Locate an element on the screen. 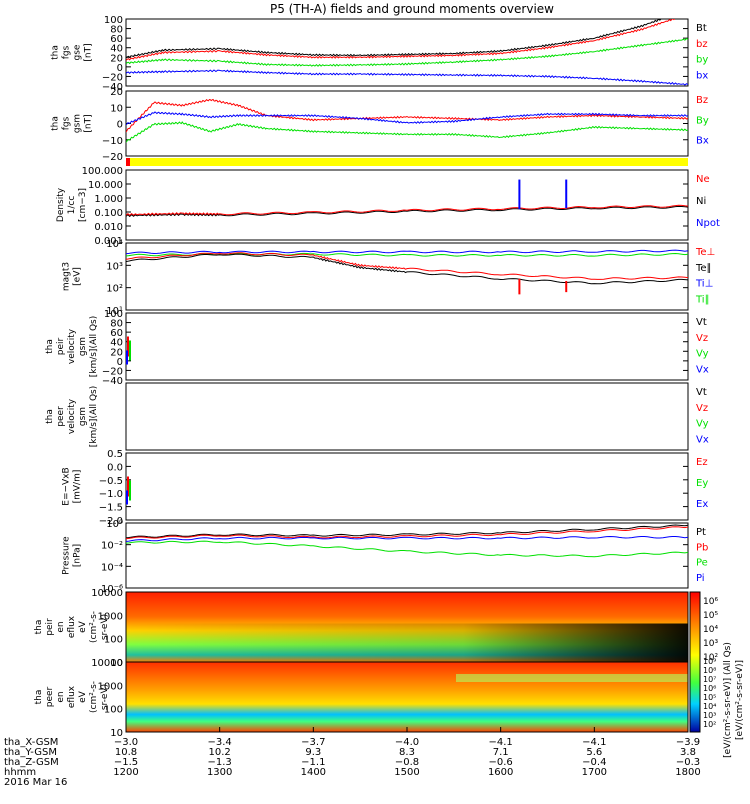 Image resolution: width=750 pixels, height=804 pixels. colorbar is located at coordinates (695, 662).